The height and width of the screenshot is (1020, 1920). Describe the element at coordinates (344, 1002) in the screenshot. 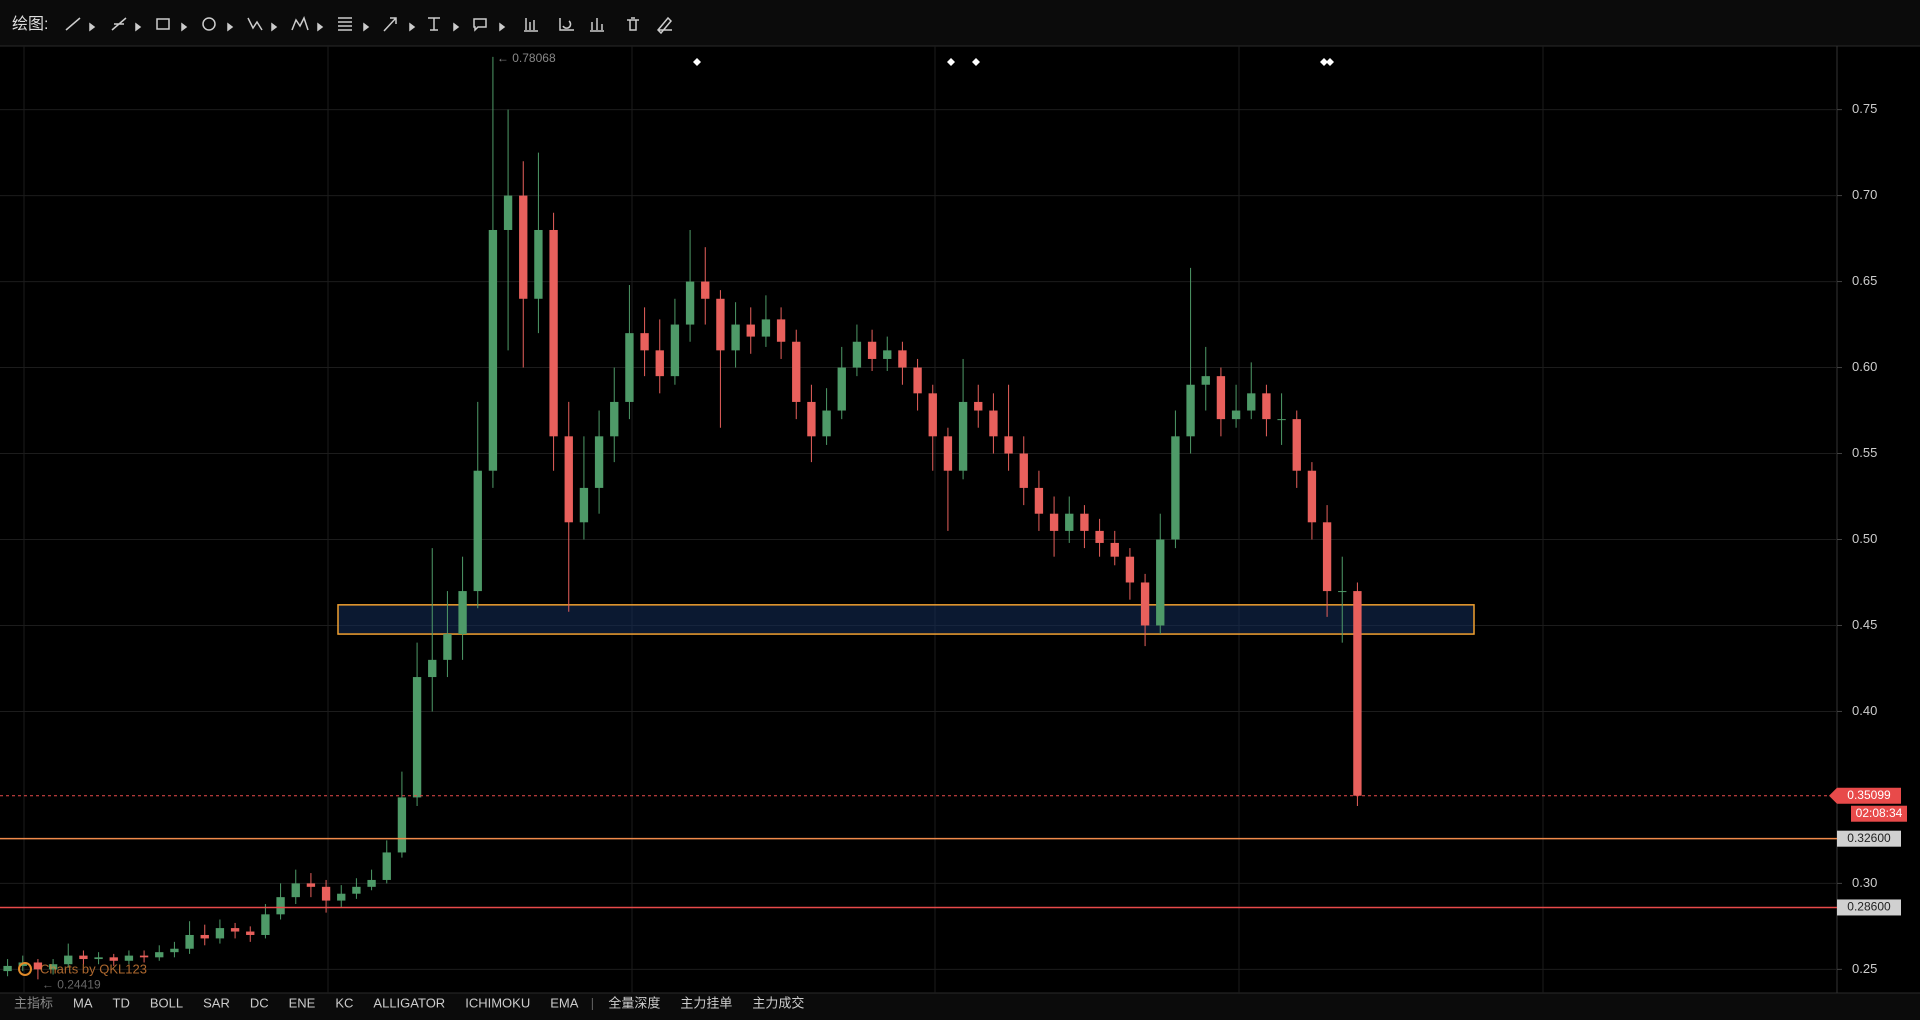

I see `indicator-tab: KC` at that location.